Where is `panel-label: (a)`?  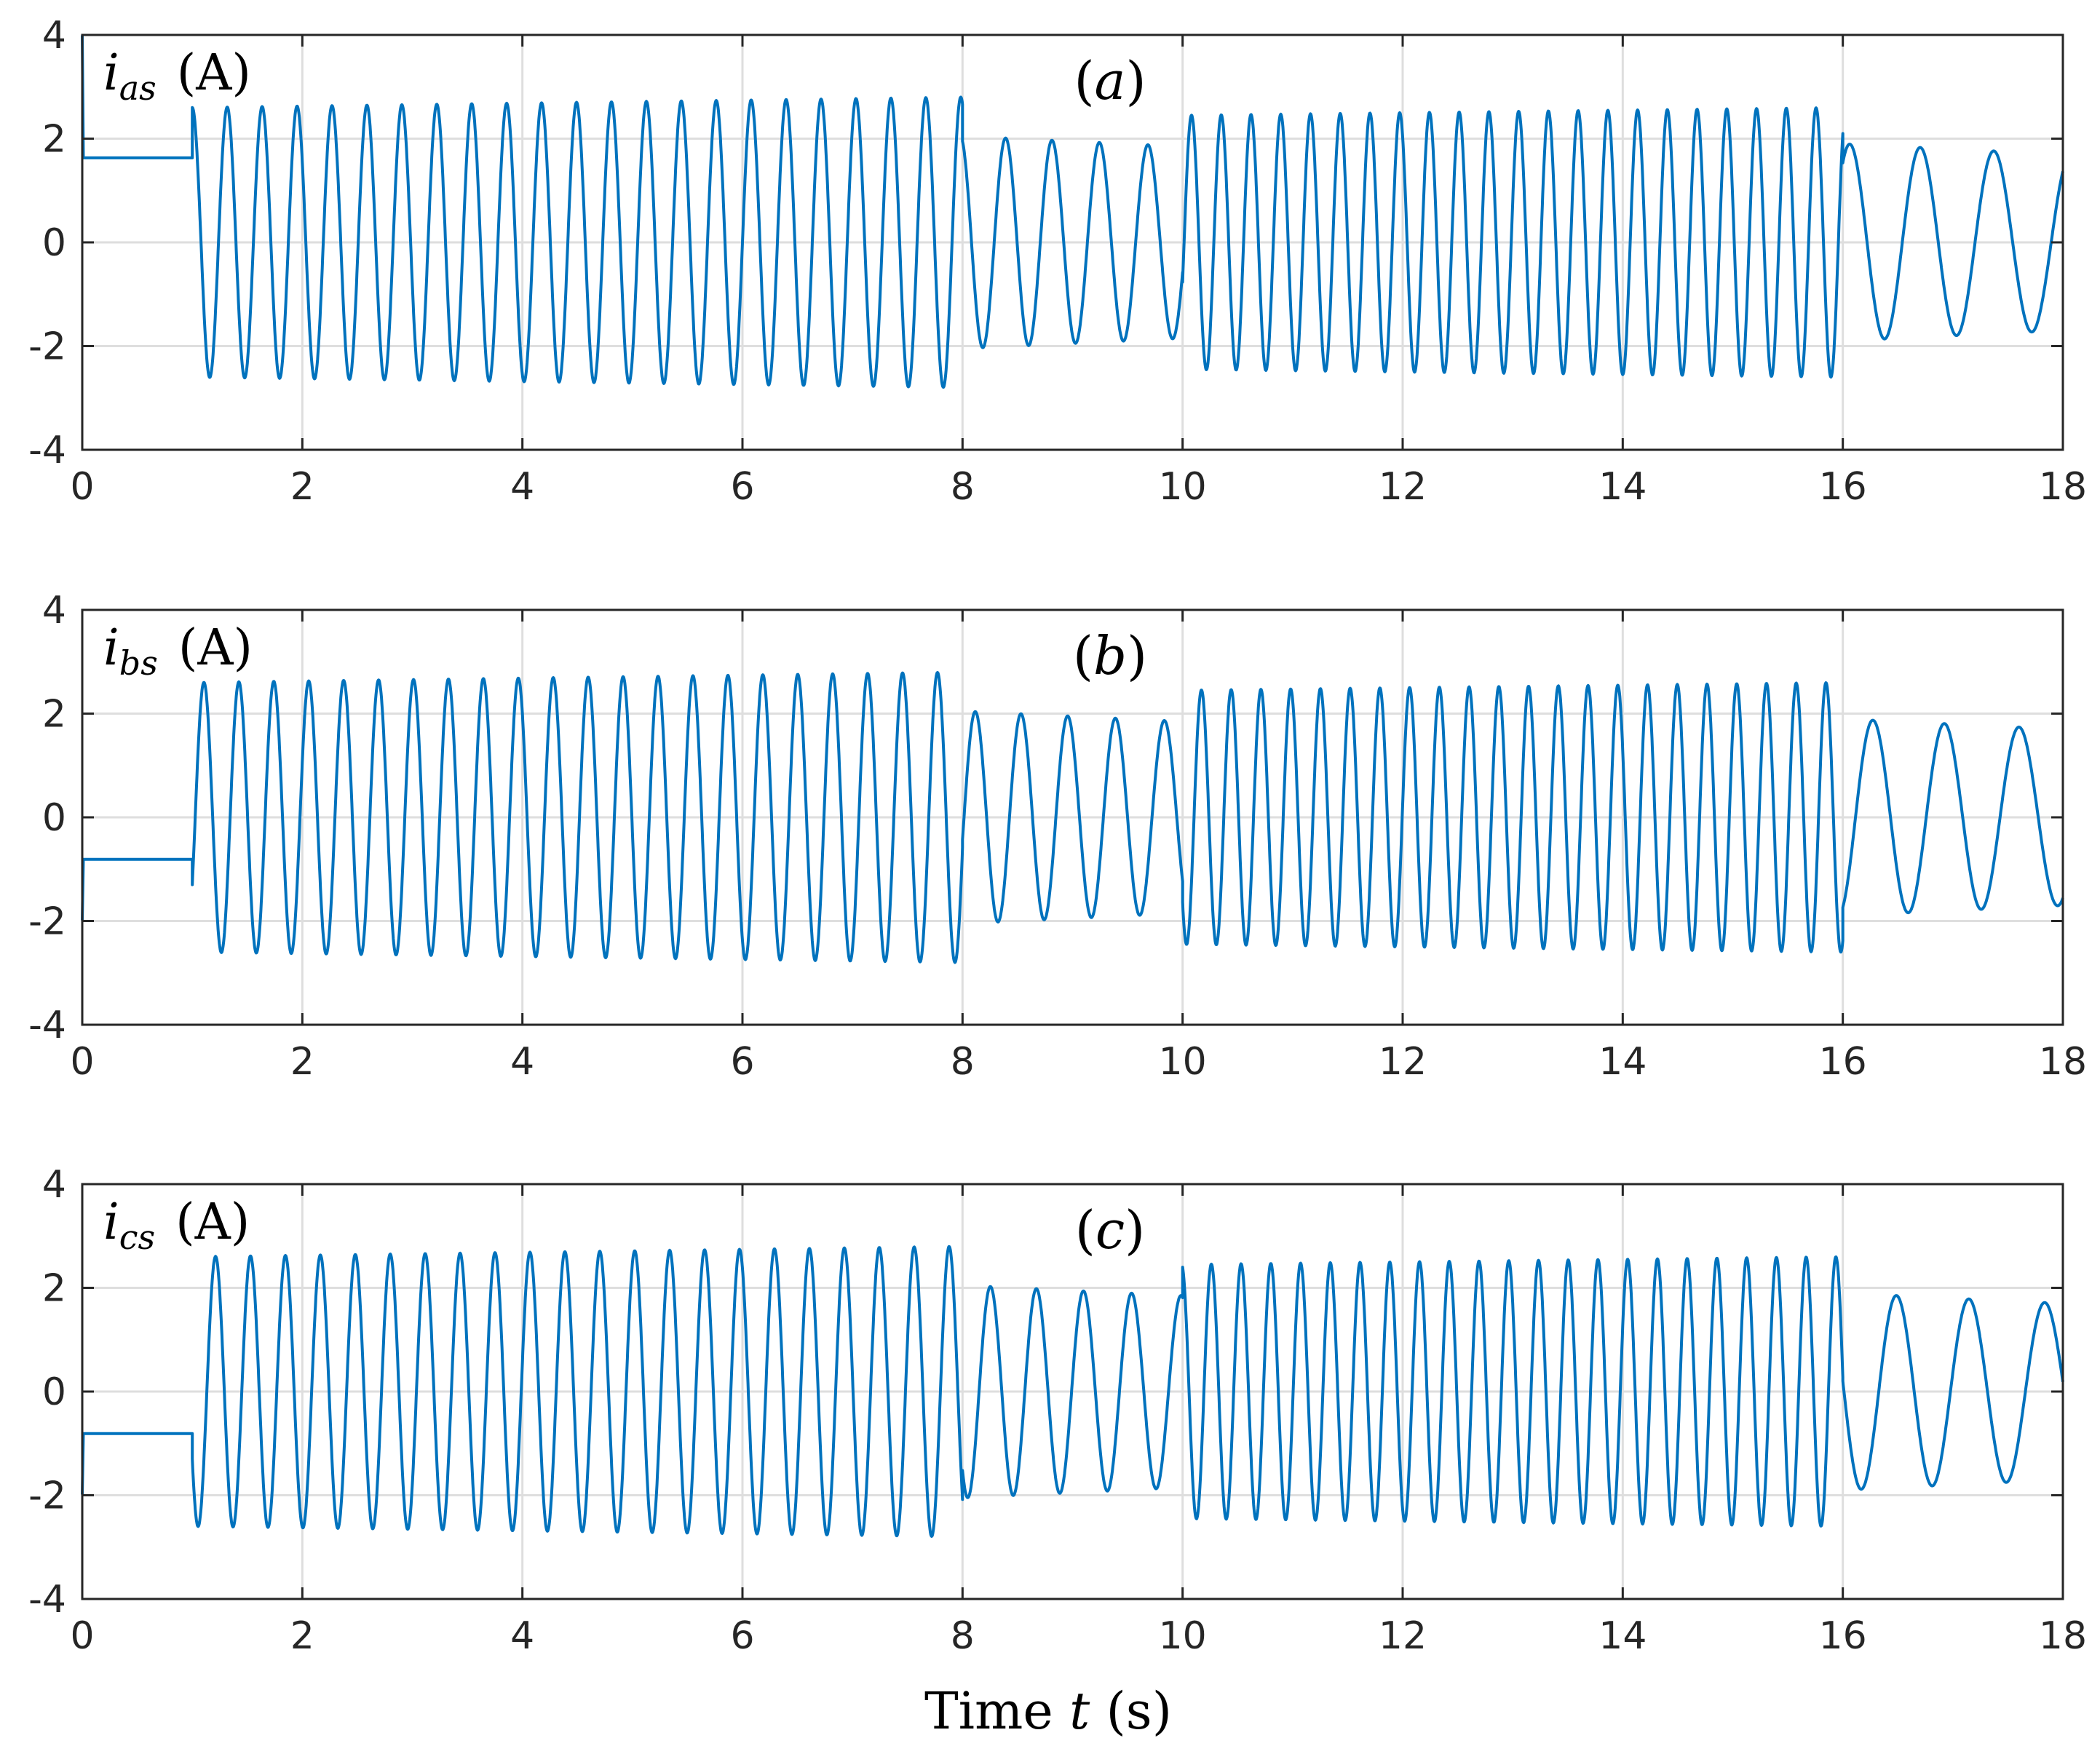 panel-label: (a) is located at coordinates (1110, 80).